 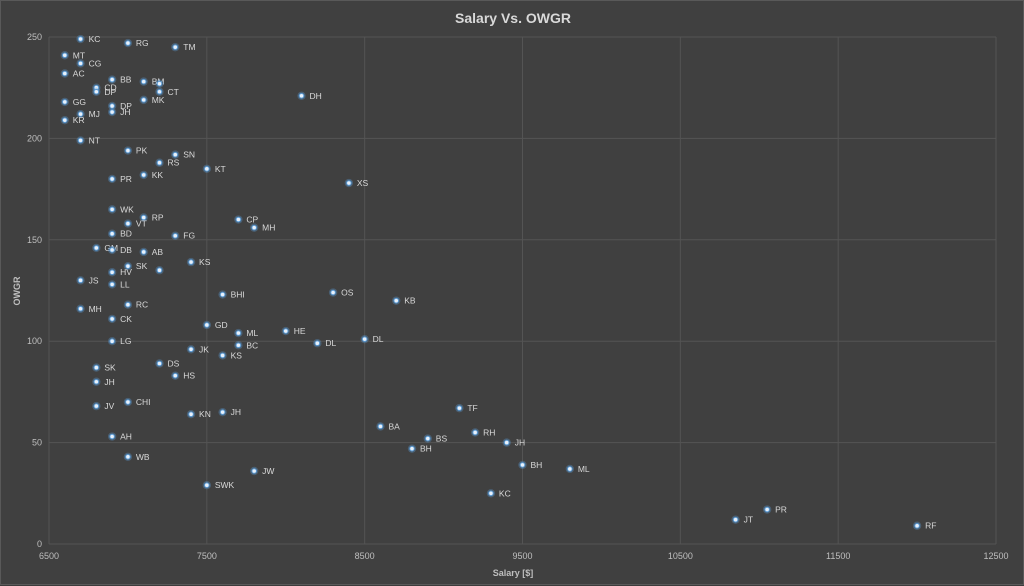 What do you see at coordinates (300, 331) in the screenshot?
I see `point-label: HE` at bounding box center [300, 331].